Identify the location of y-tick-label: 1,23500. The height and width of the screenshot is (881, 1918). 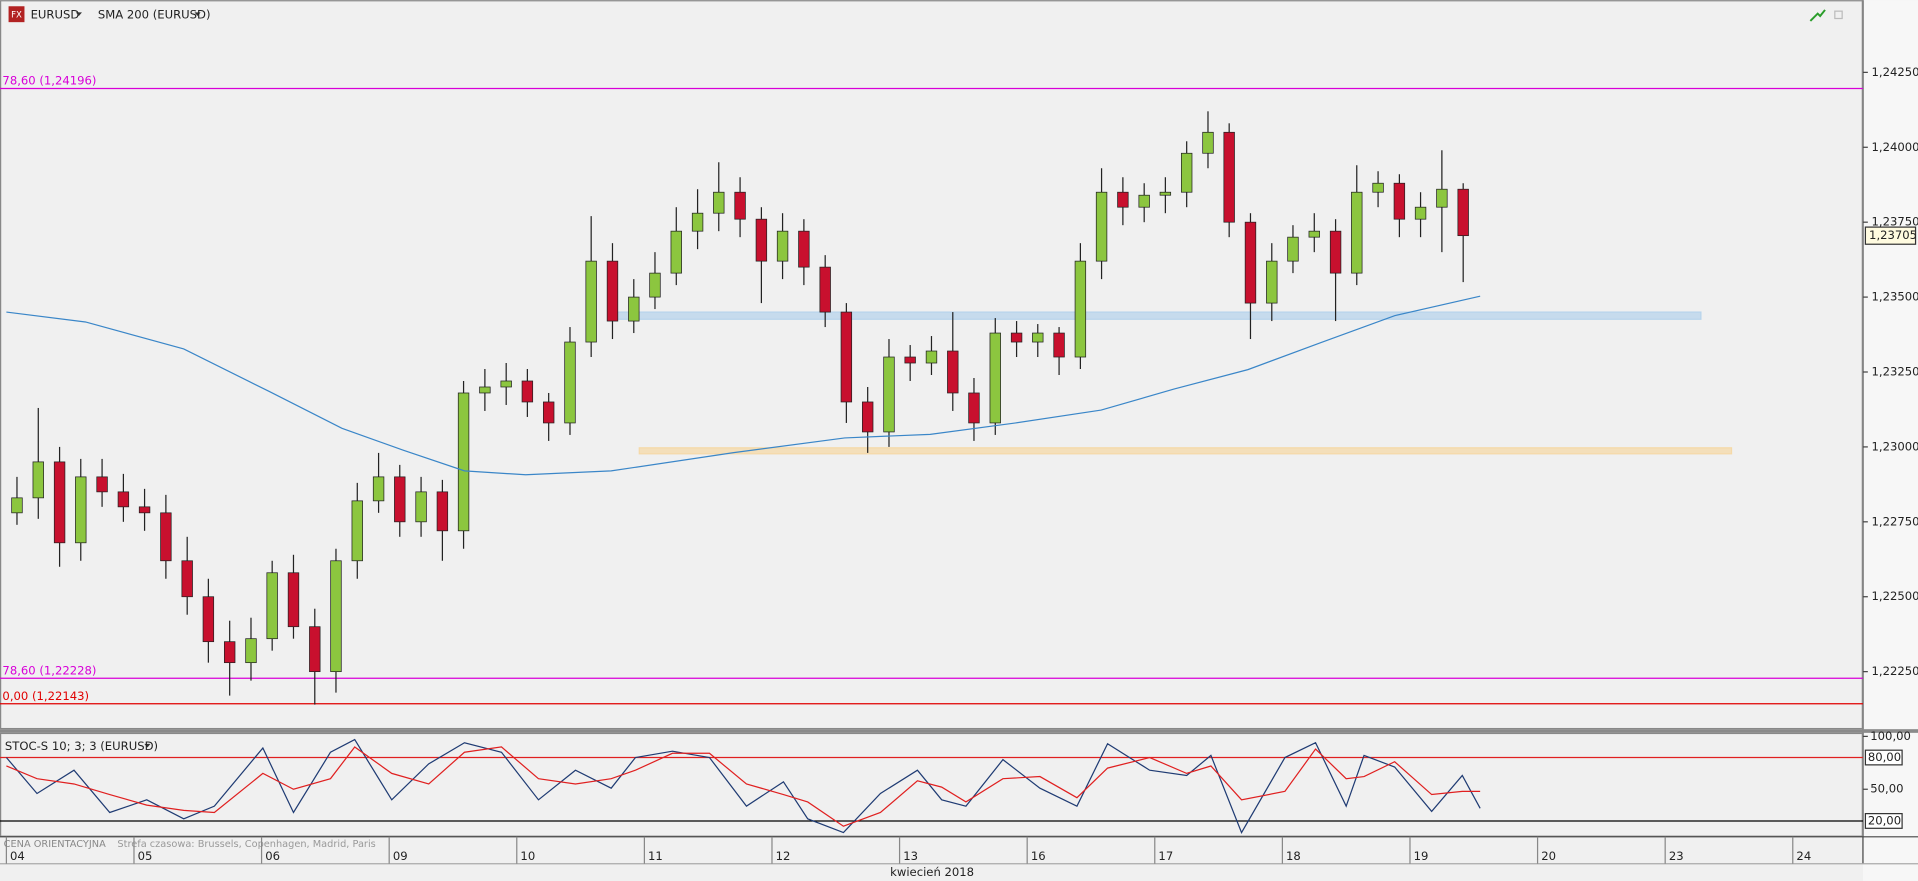
(1895, 297).